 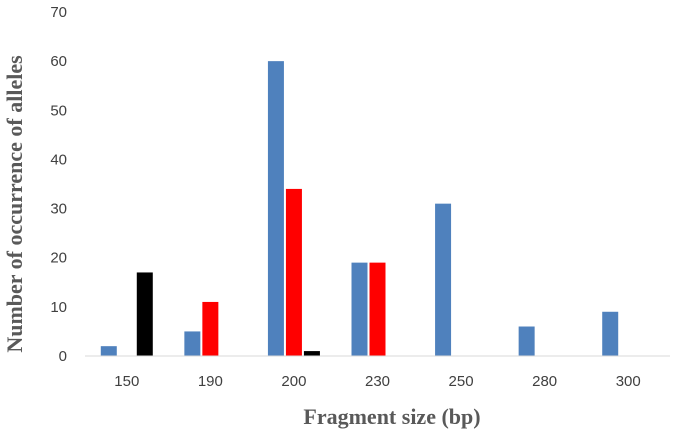 I want to click on x-tick-label: 300, so click(x=628, y=381).